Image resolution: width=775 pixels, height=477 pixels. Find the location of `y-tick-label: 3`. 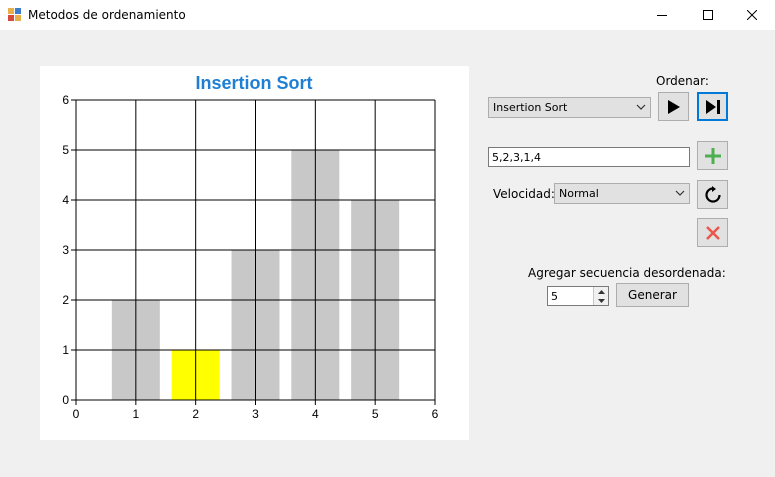

y-tick-label: 3 is located at coordinates (65, 250).